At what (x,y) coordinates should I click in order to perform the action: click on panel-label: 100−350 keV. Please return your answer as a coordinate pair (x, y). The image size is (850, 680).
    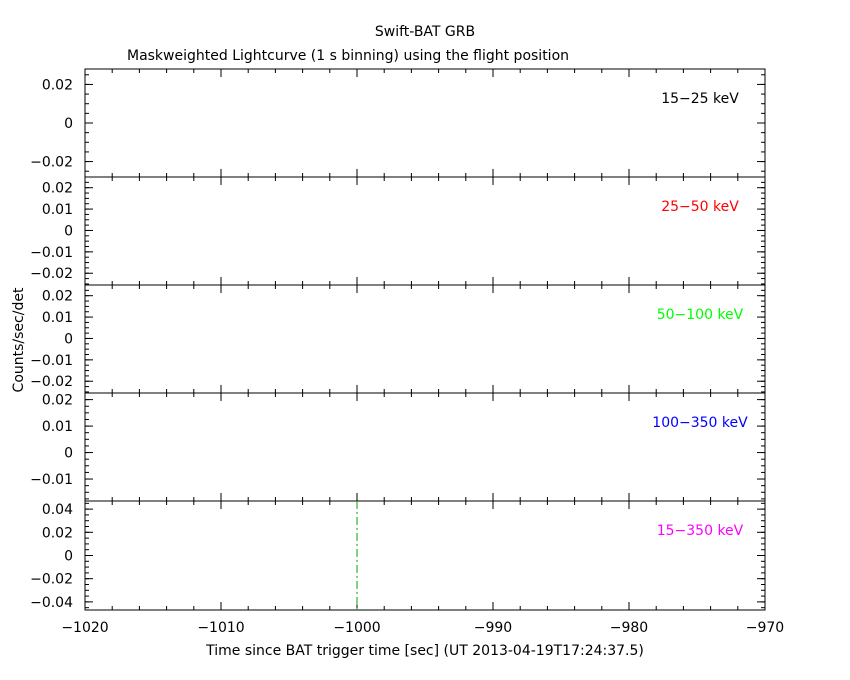
    Looking at the image, I should click on (700, 423).